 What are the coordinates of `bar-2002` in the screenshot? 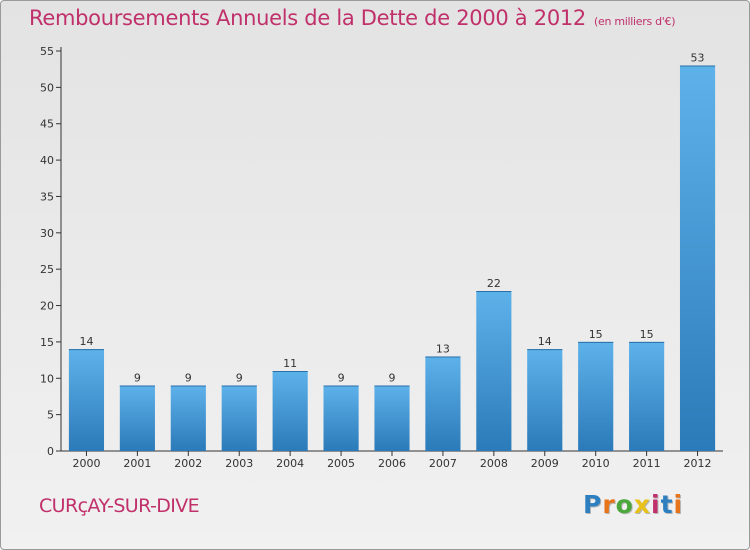 It's located at (188, 418).